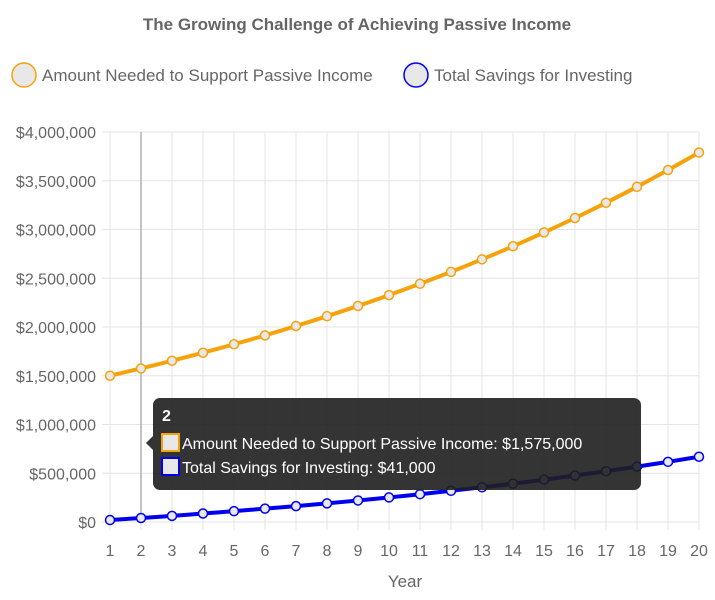  What do you see at coordinates (56, 231) in the screenshot?
I see `y-tick-label: $3,000,000` at bounding box center [56, 231].